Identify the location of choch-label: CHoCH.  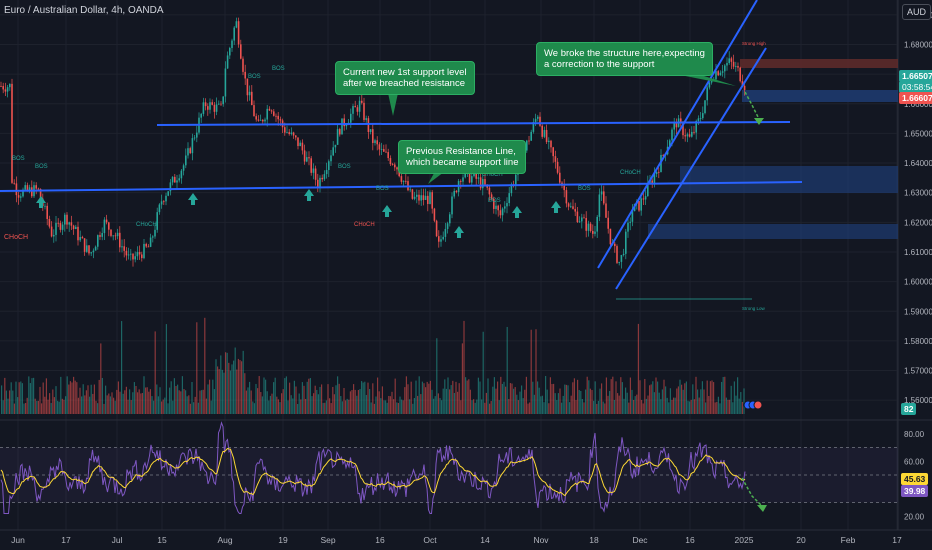
(146, 225).